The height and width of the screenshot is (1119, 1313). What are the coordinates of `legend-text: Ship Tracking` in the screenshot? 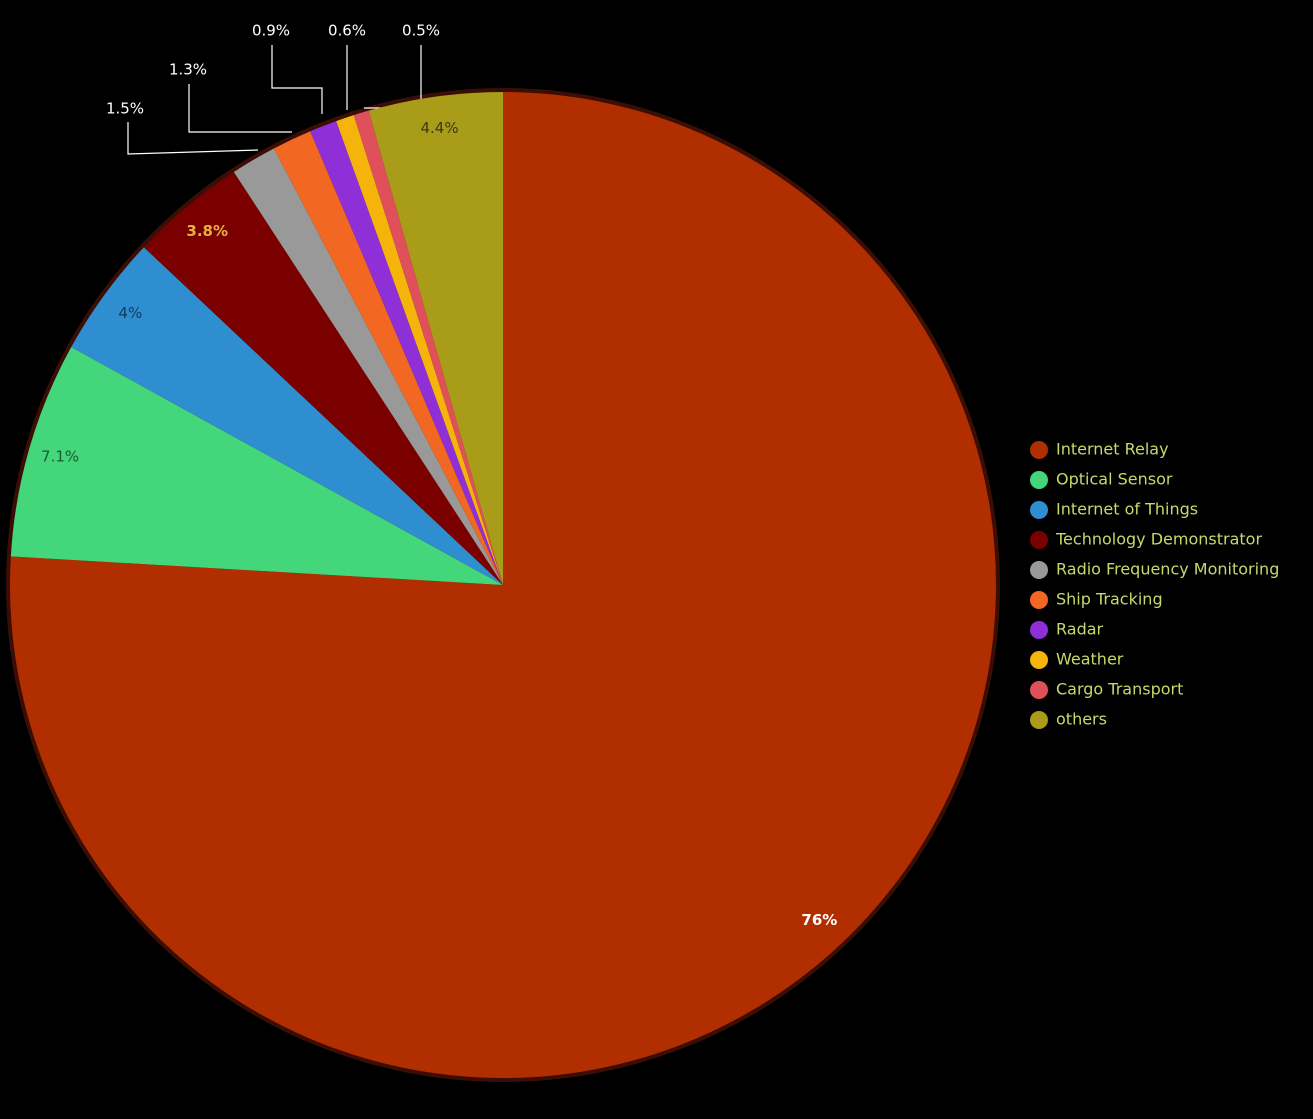 It's located at (1109, 599).